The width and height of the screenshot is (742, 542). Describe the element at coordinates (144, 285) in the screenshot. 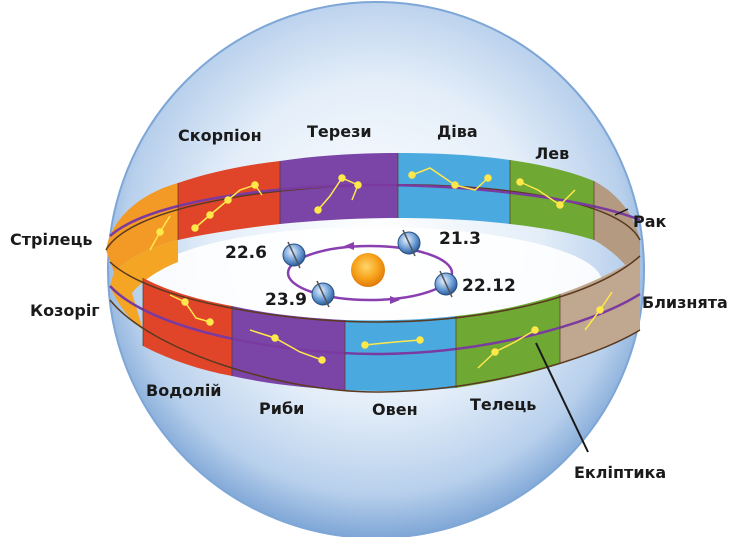

I see `band-segment-capricorn-front` at that location.